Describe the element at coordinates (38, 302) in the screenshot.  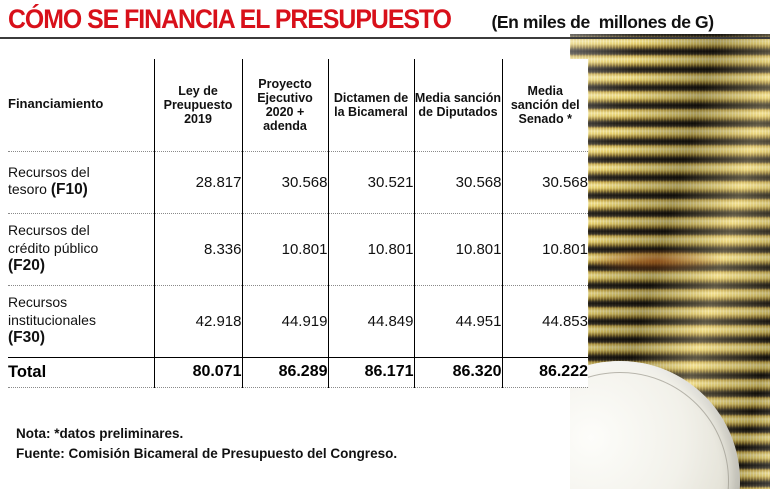
I see `row-label-line1: Recursos` at that location.